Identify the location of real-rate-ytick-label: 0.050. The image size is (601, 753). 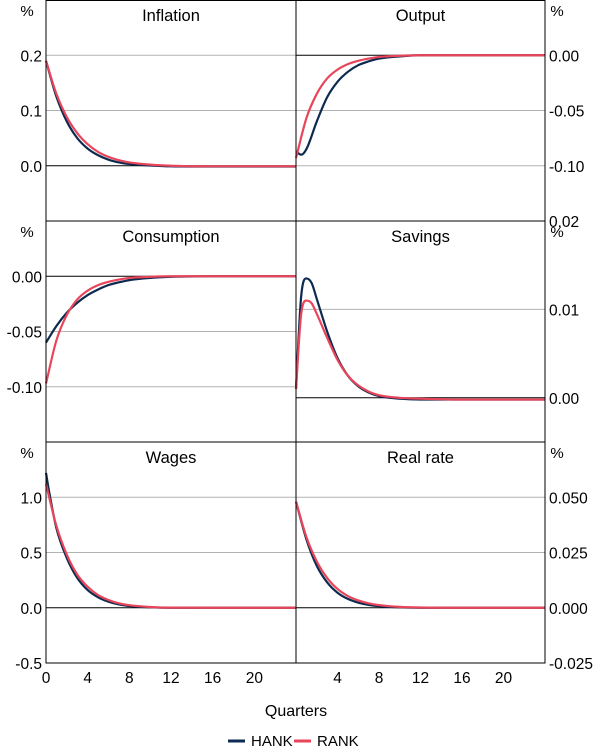
(568, 498).